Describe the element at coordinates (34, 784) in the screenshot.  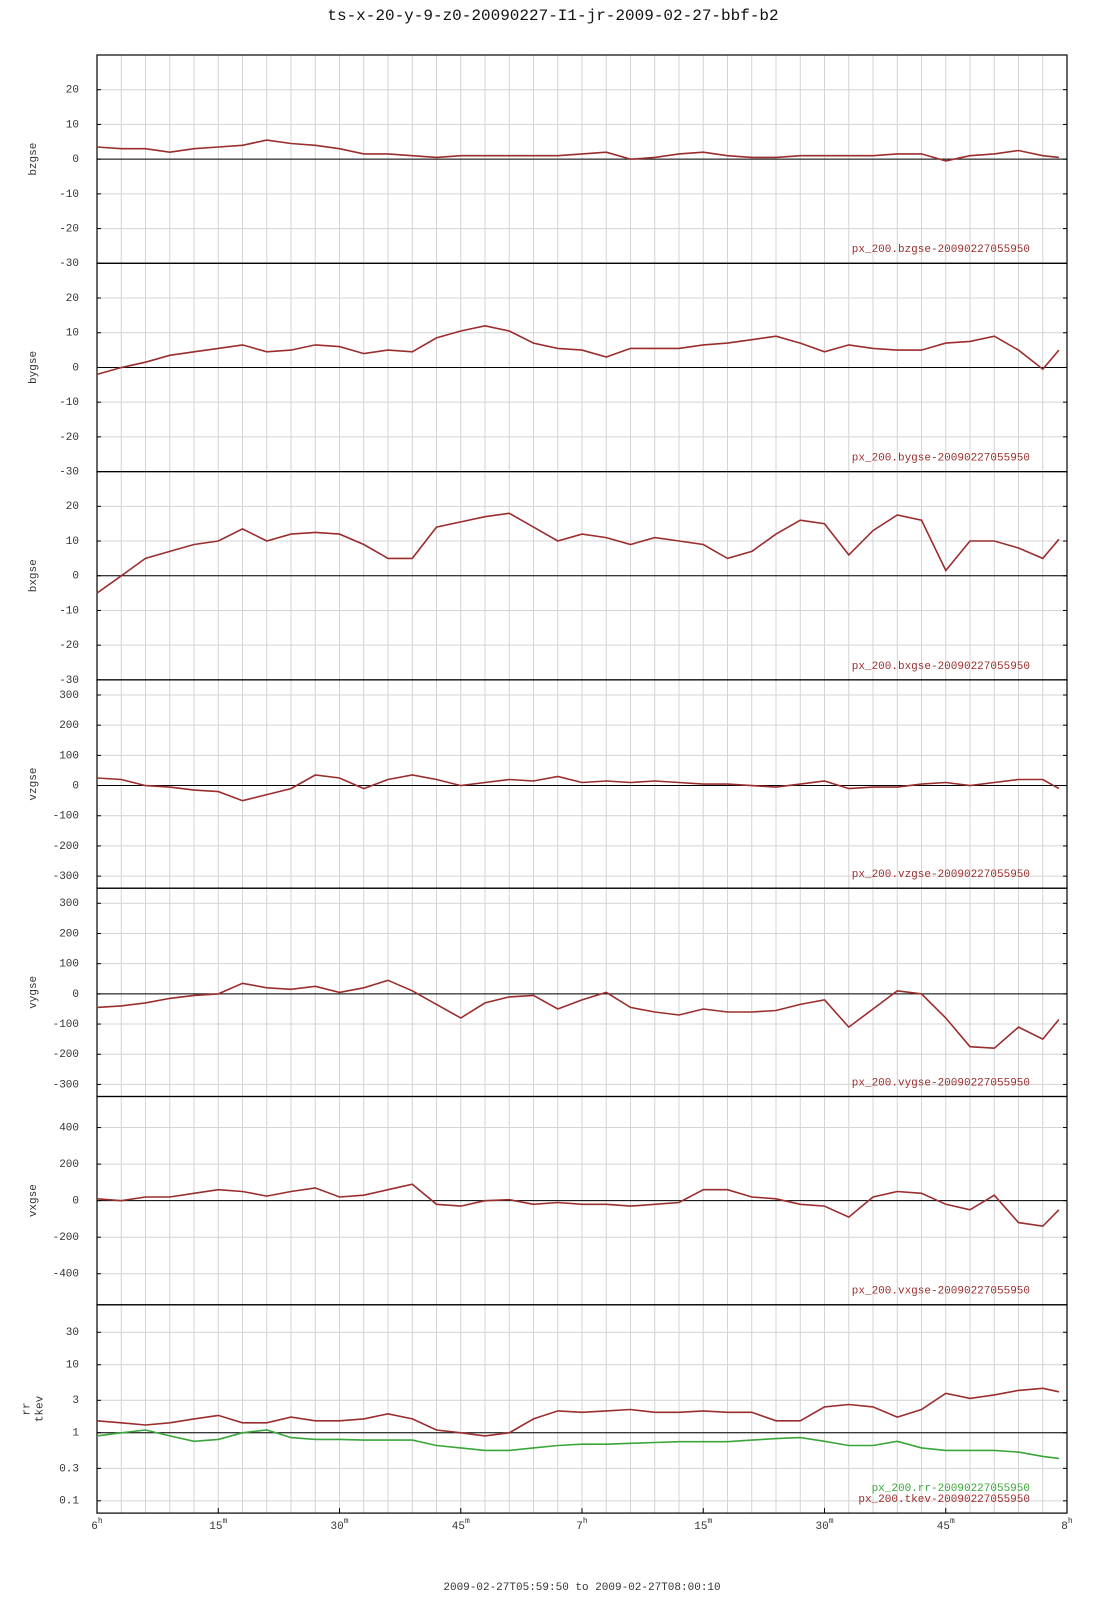
I see `y-axis-label: vzgse` at that location.